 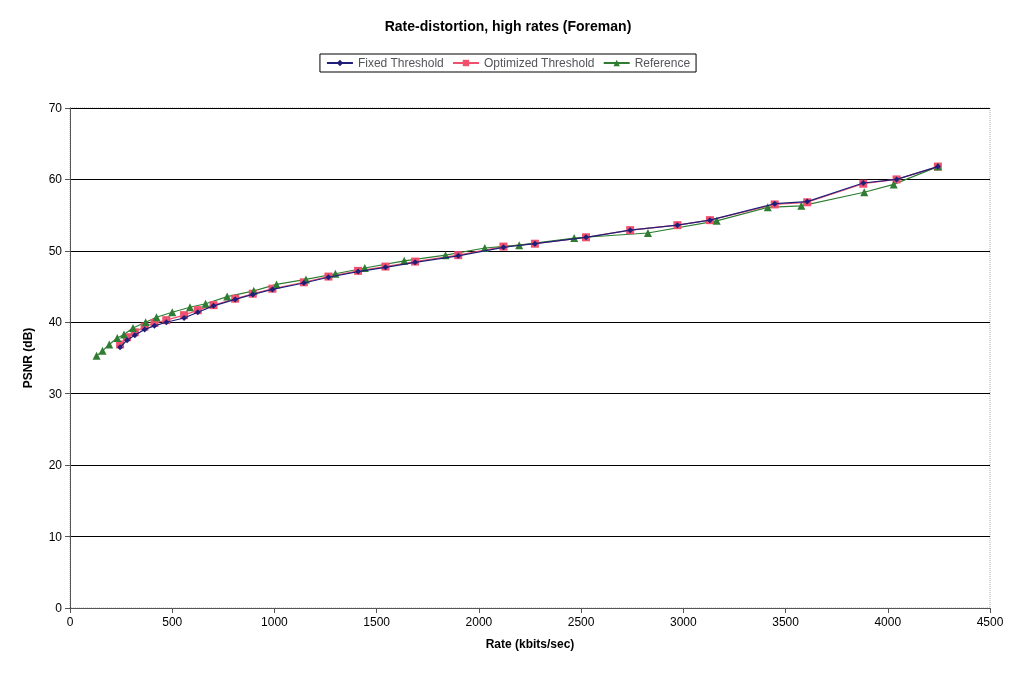 I want to click on y-tick-label: 0, so click(x=59, y=608).